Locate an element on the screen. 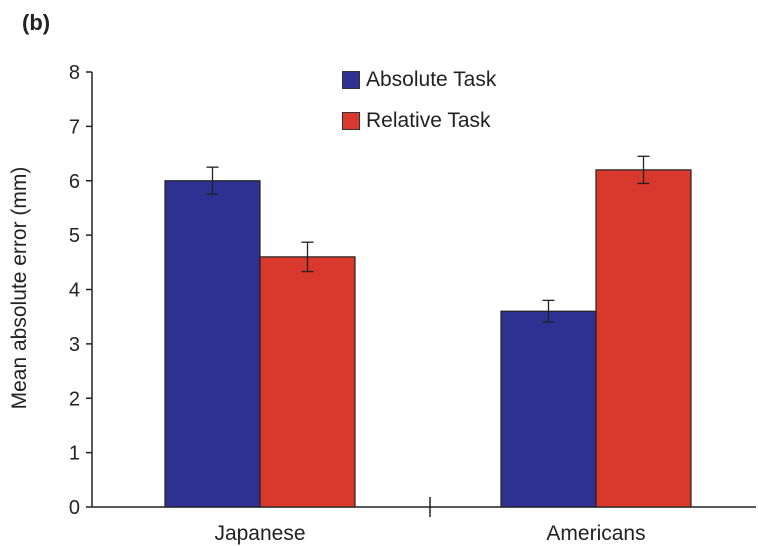  y-tick-label: 4 is located at coordinates (74, 291).